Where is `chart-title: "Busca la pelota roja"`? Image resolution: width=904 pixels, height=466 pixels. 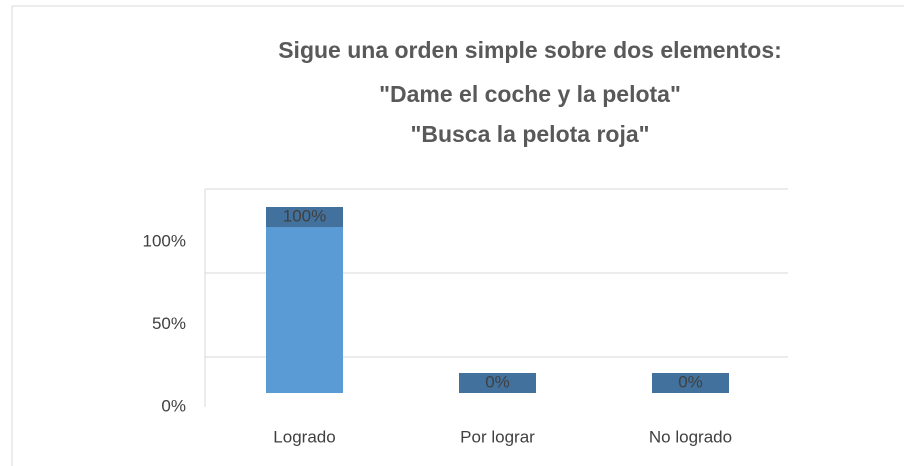 chart-title: "Busca la pelota roja" is located at coordinates (529, 134).